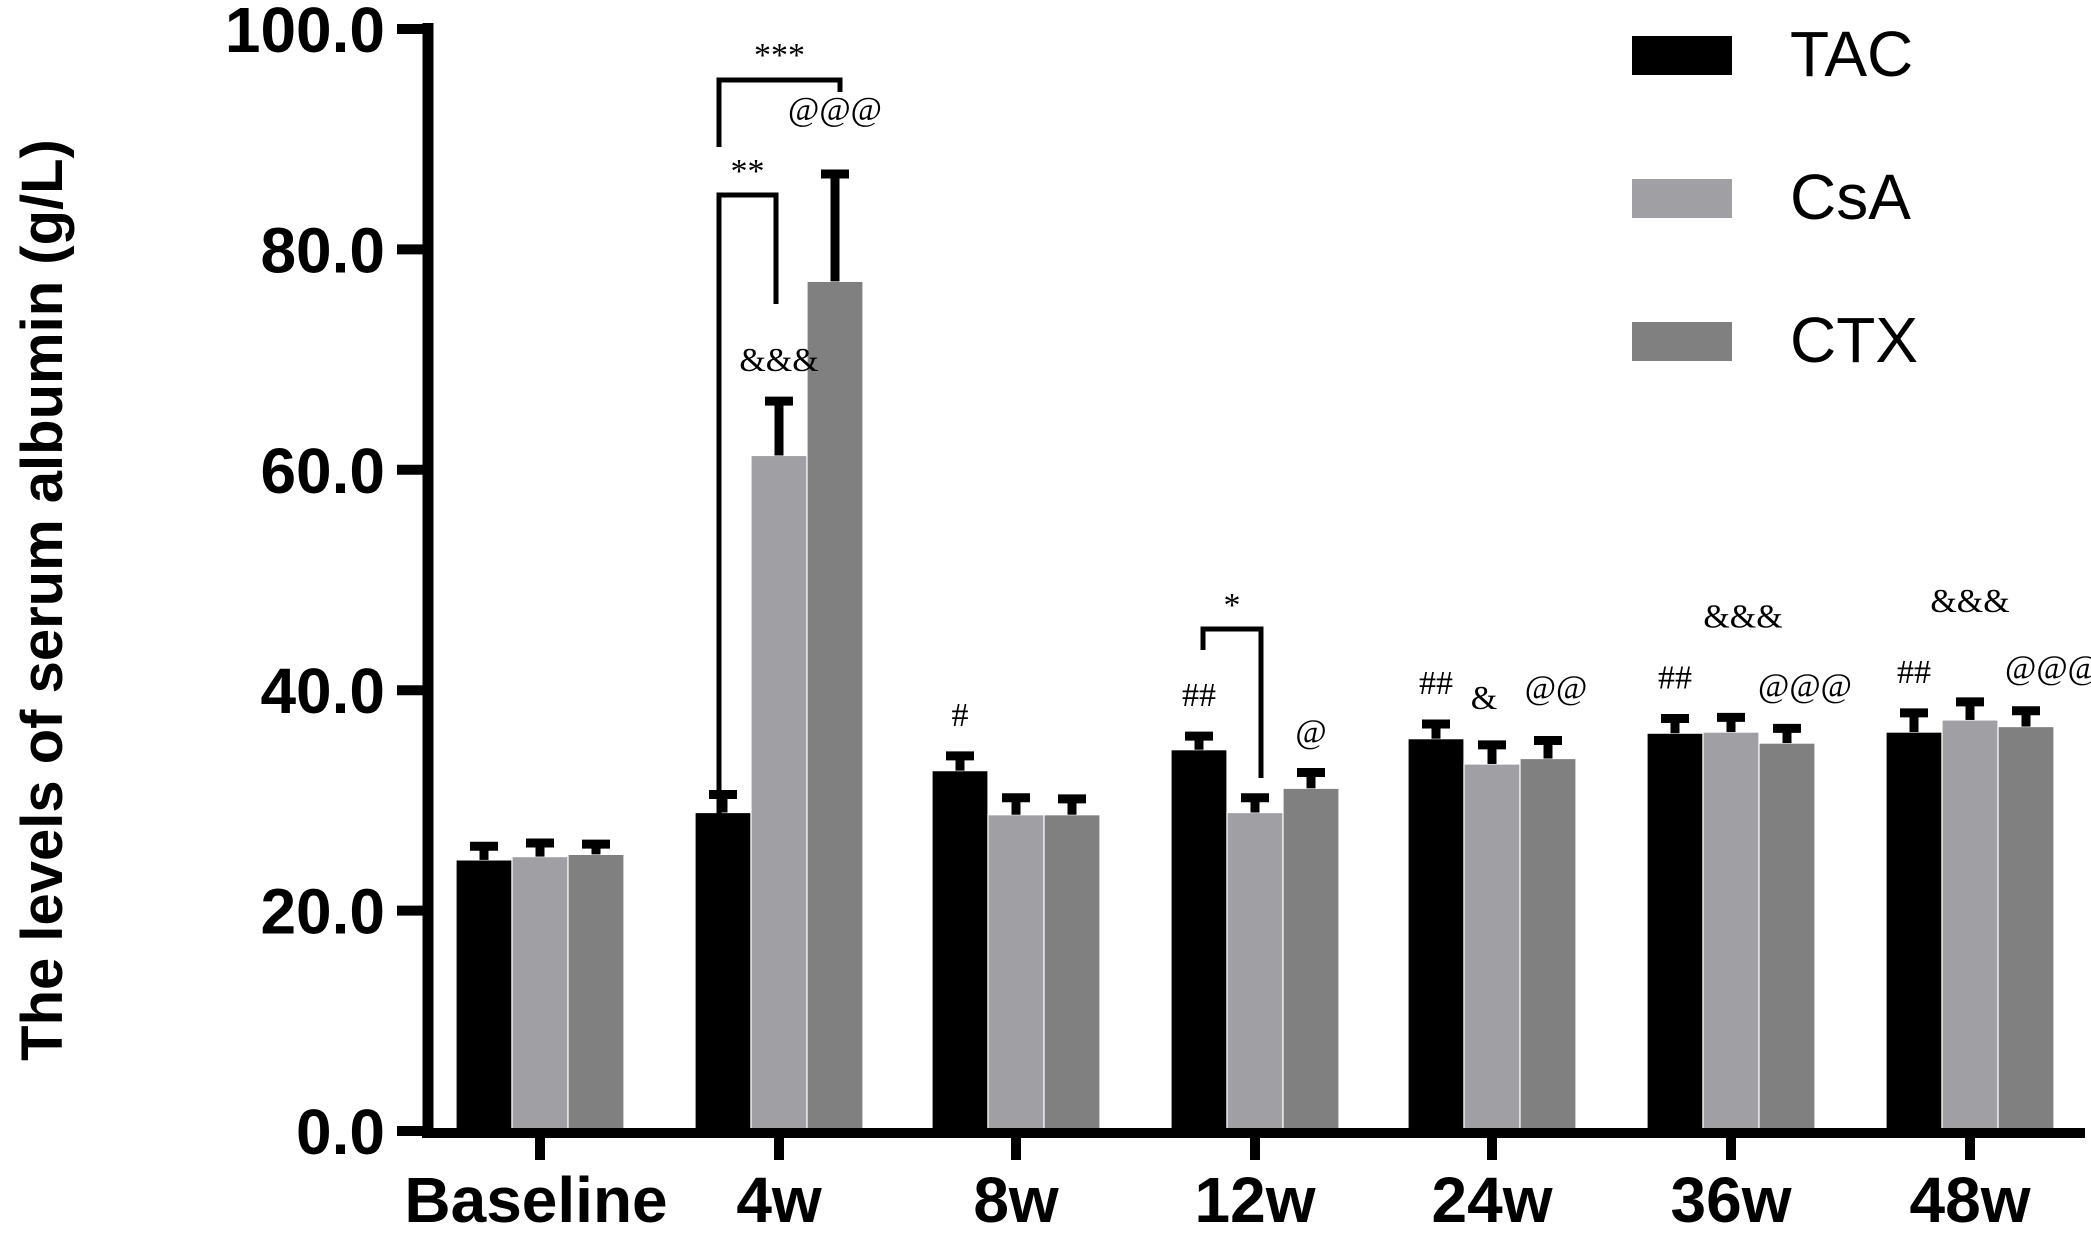  What do you see at coordinates (1682, 198) in the screenshot?
I see `legend-swatch-csa` at bounding box center [1682, 198].